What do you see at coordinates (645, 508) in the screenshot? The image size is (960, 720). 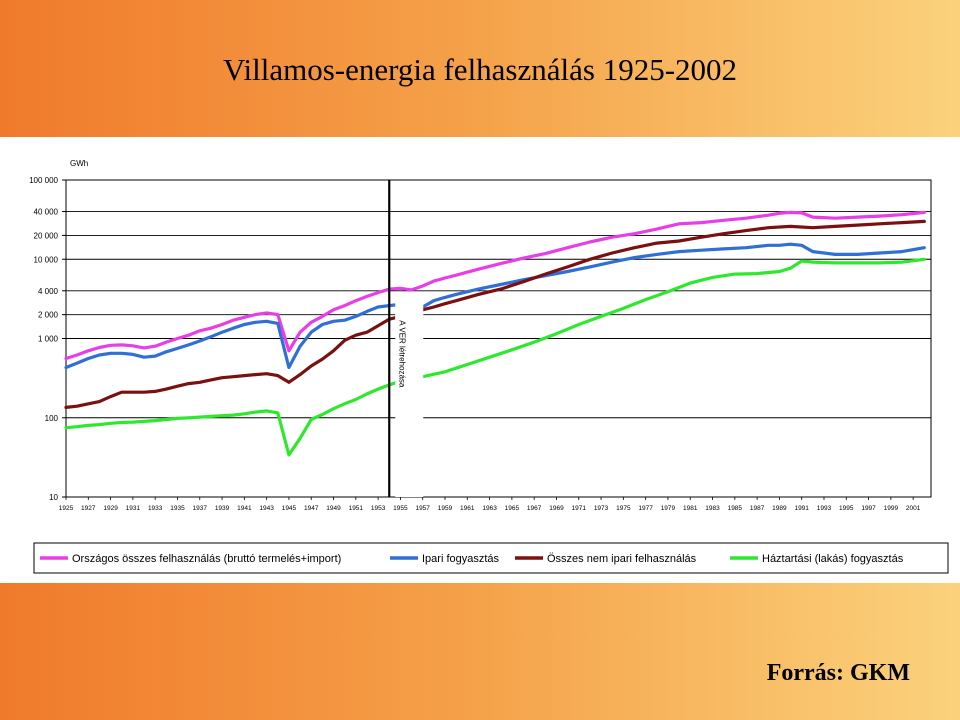 I see `x-tick-label: 1977` at bounding box center [645, 508].